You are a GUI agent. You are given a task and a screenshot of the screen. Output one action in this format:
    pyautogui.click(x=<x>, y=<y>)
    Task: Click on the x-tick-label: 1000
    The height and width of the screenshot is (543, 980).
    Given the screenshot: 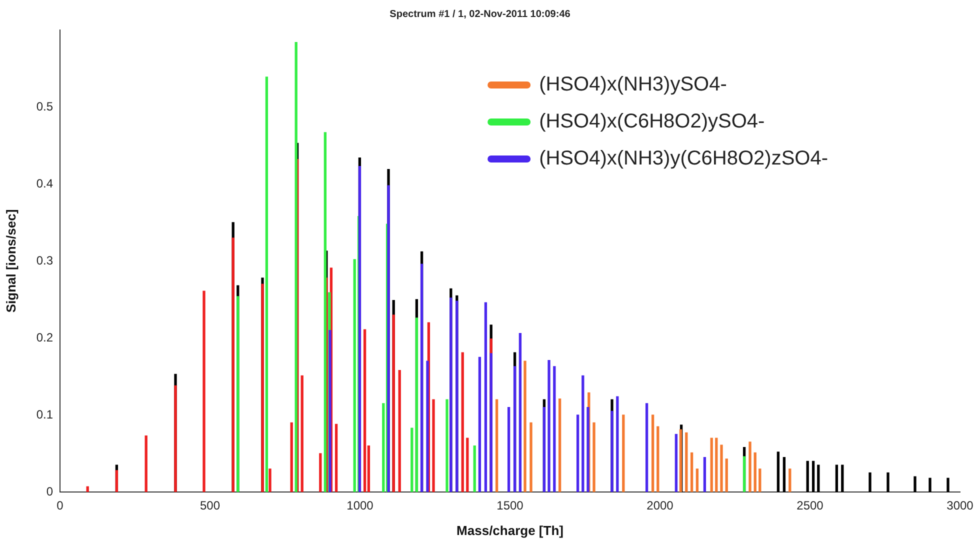 What is the action you would take?
    pyautogui.click(x=360, y=505)
    